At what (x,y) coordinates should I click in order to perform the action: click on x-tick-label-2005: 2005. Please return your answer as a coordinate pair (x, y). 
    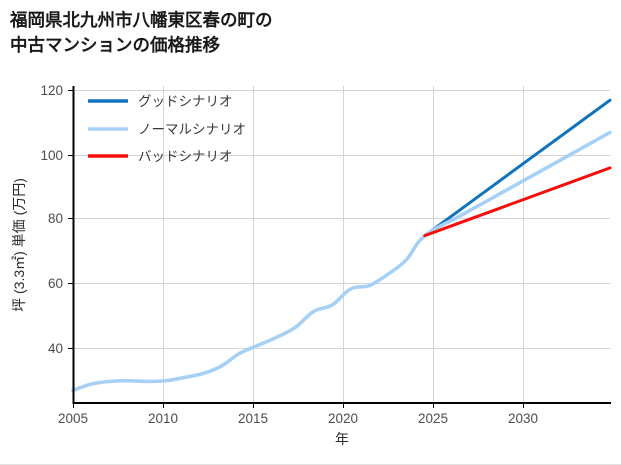
    Looking at the image, I should click on (73, 418).